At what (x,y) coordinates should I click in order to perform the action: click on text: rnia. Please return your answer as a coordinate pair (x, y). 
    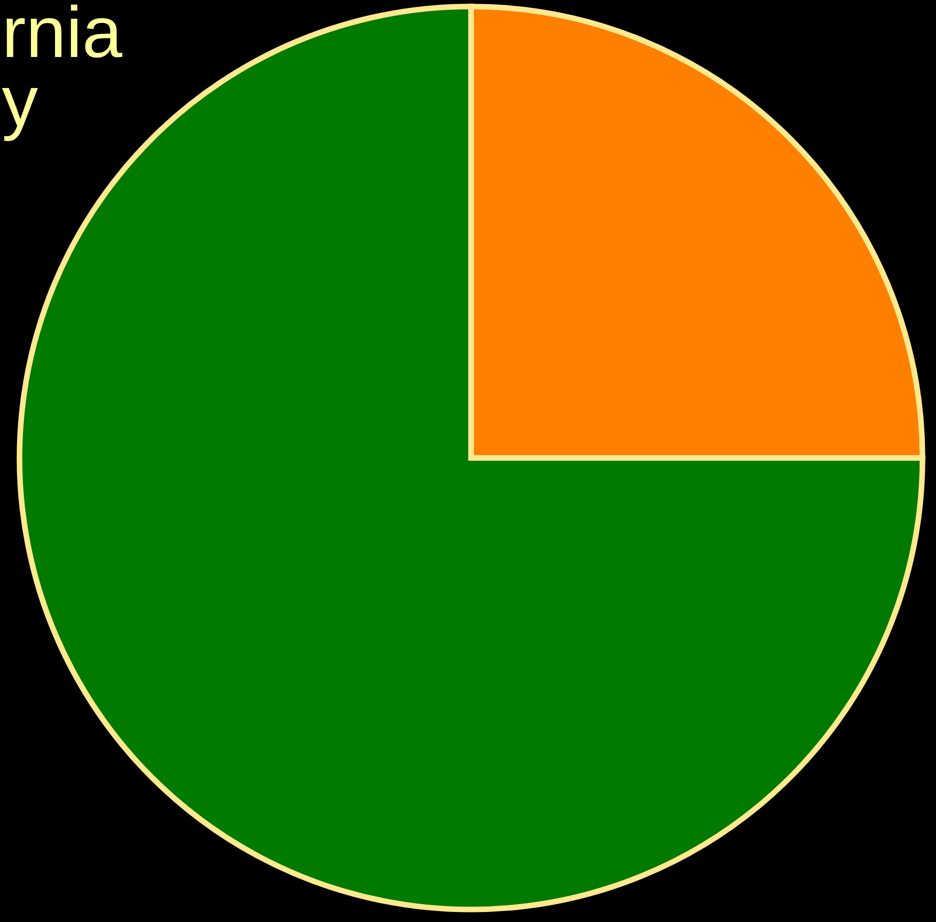
    Looking at the image, I should click on (64, 31).